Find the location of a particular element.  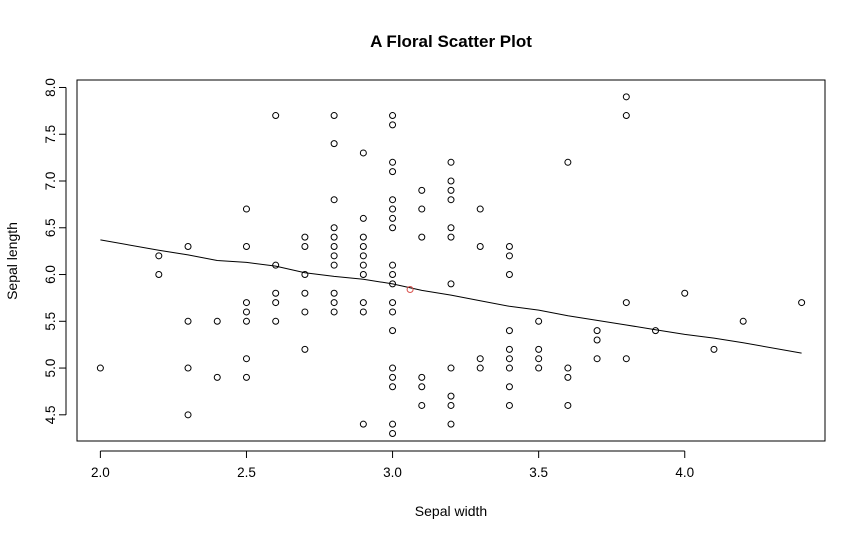

x-tick-label: 2.5 is located at coordinates (246, 472).